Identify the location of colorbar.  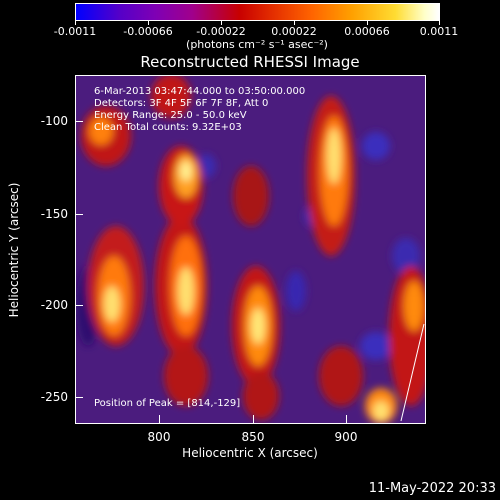
(257, 12).